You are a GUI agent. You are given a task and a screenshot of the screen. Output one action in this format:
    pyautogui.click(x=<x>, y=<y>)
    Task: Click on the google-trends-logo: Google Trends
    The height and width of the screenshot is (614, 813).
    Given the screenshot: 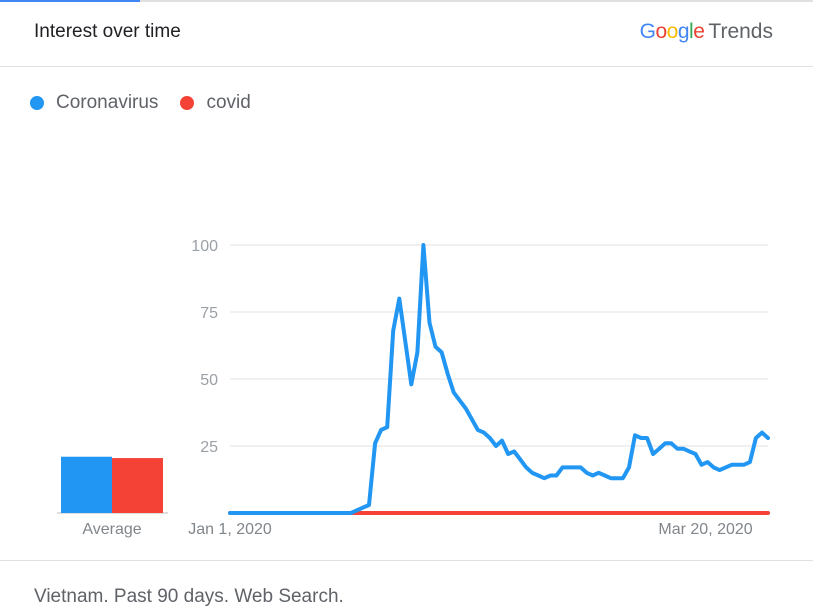 What is the action you would take?
    pyautogui.click(x=706, y=32)
    